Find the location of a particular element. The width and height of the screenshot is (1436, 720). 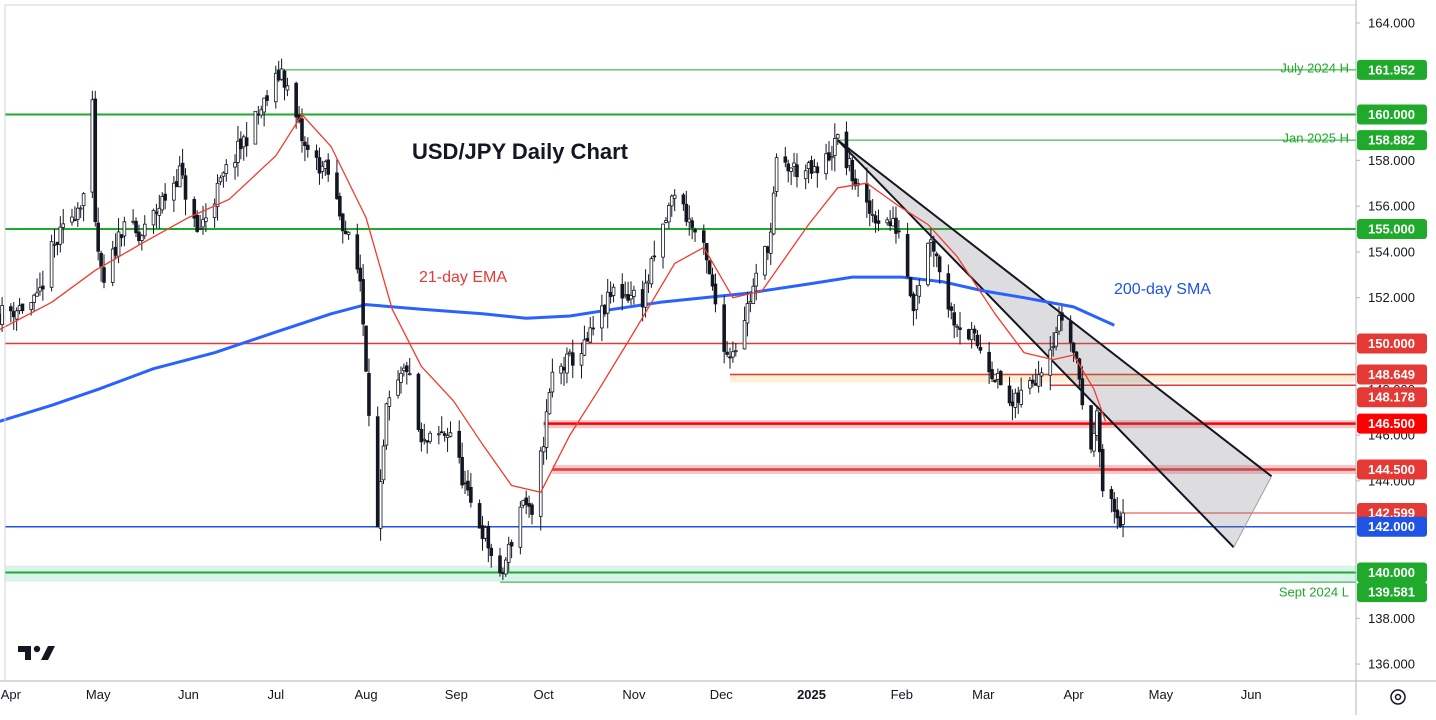

x-tick-label: May is located at coordinates (1161, 694).